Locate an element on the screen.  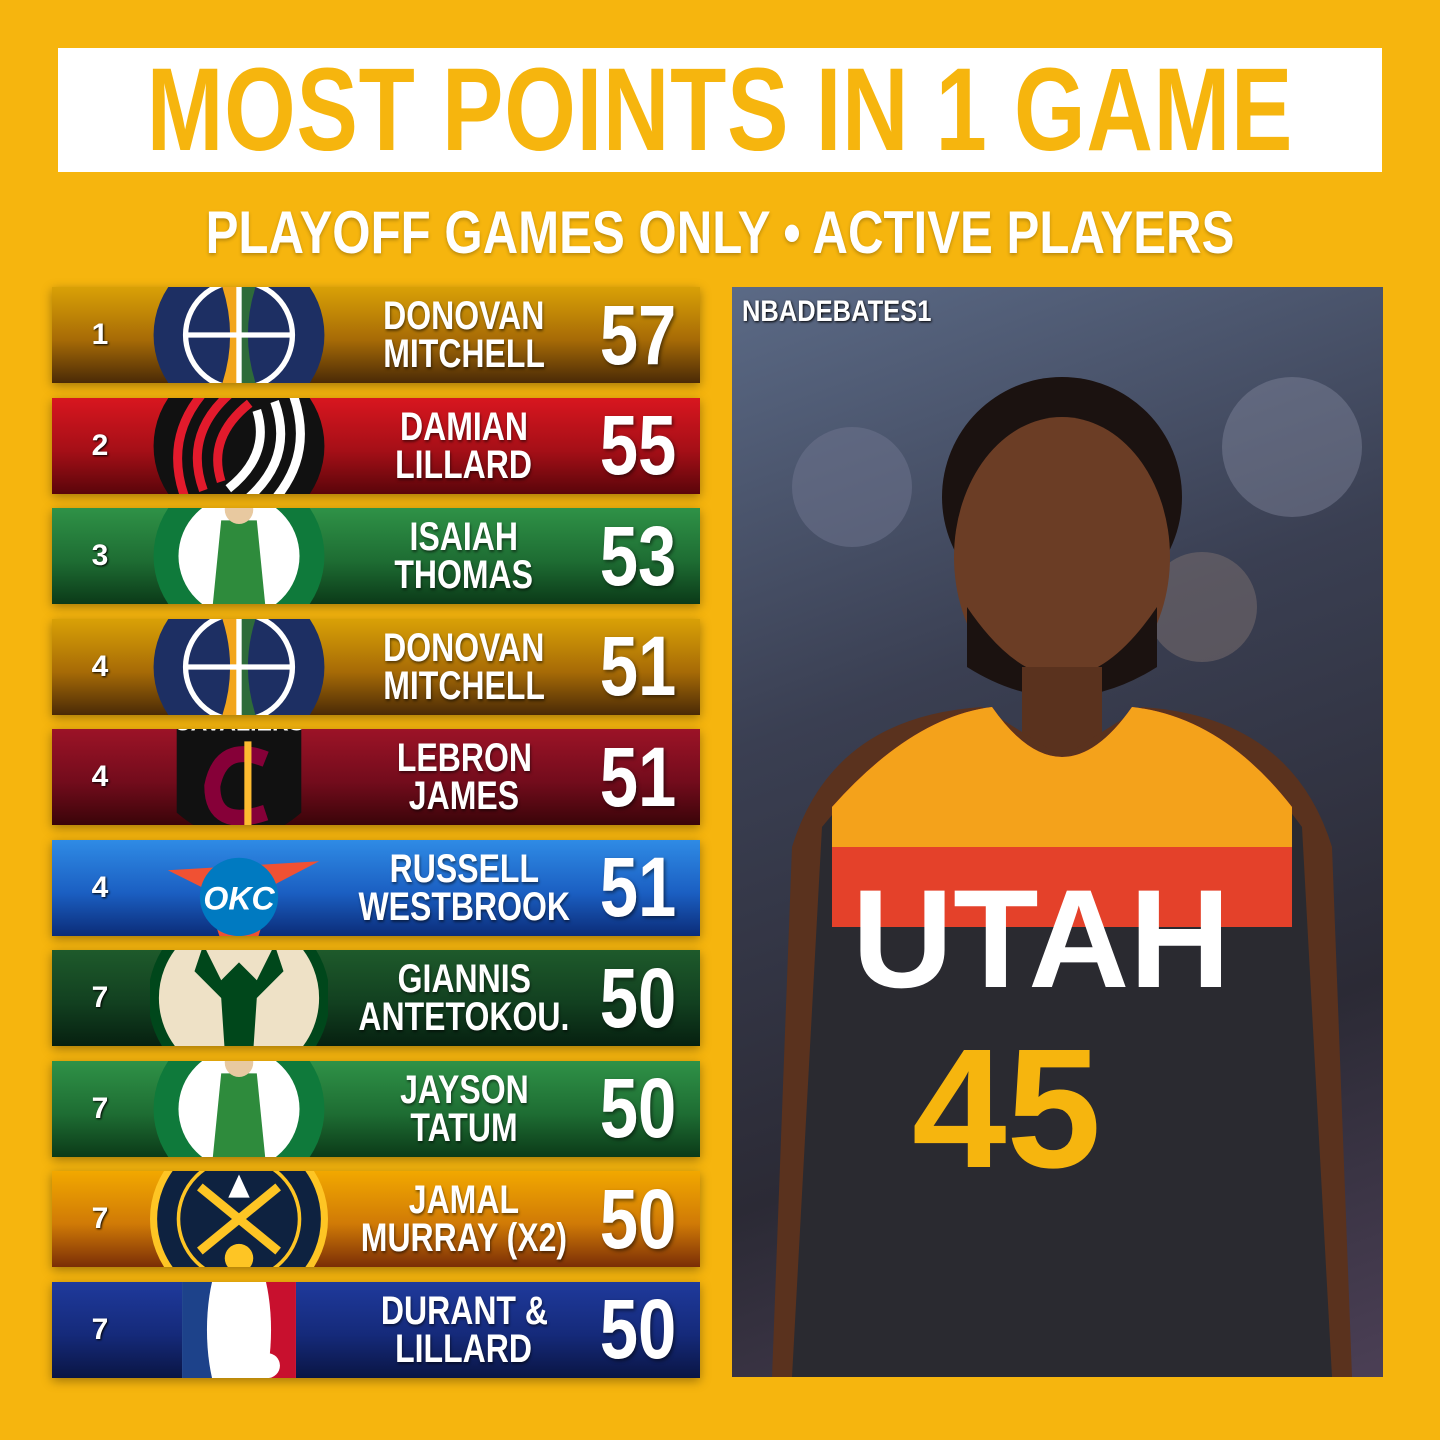
svg-text: 45 is located at coordinates (1006, 1109).